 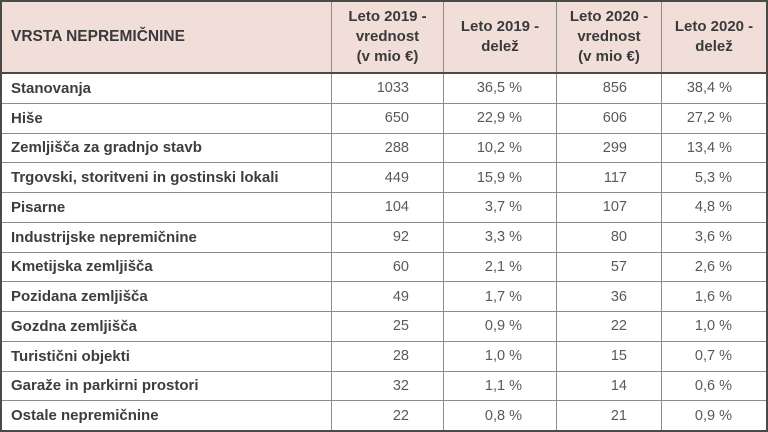 What do you see at coordinates (500, 386) in the screenshot?
I see `value-cell-2019-delez: 1,1 %` at bounding box center [500, 386].